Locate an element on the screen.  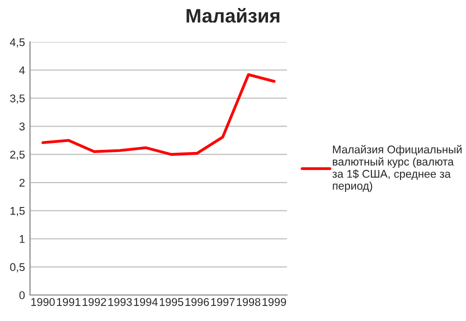
x-tick-label: 1995 is located at coordinates (172, 302).